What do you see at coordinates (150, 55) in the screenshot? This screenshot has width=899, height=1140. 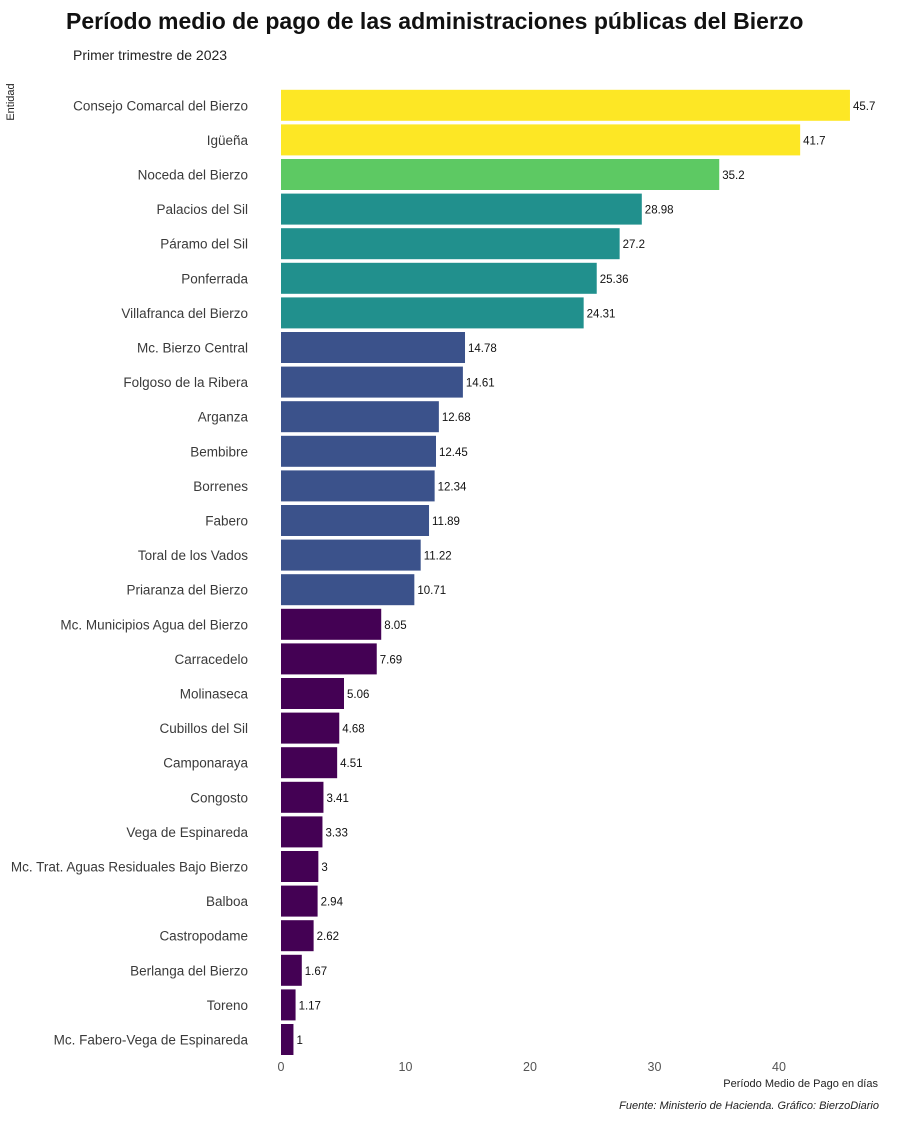 I see `chart-subtitle: Primer trimestre de 2023` at bounding box center [150, 55].